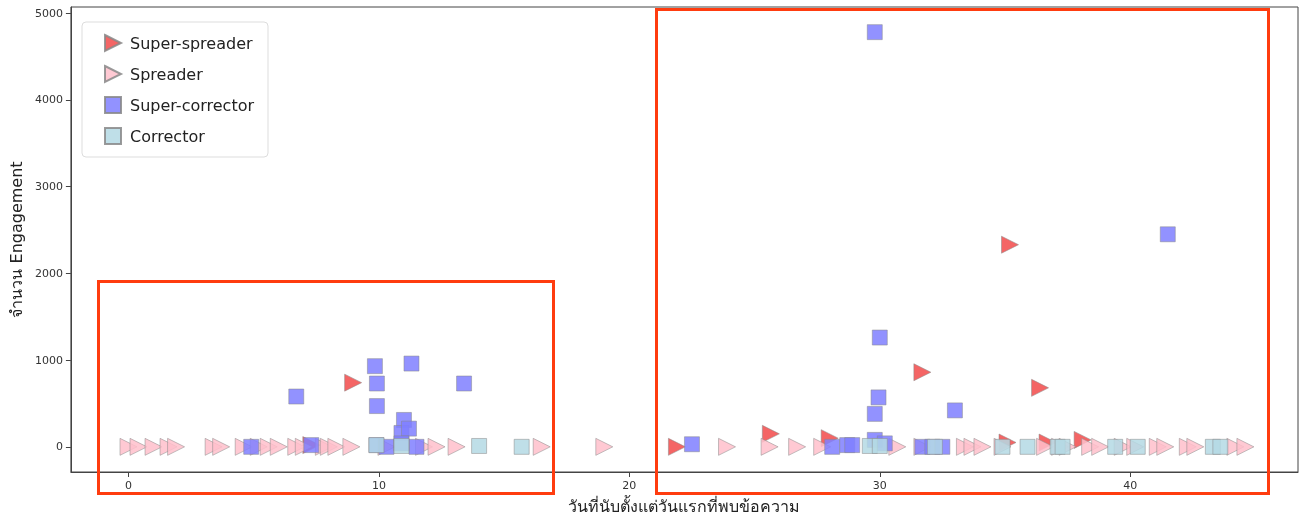 This screenshot has height=519, width=1307. I want to click on x-tick-label: 10, so click(378, 485).